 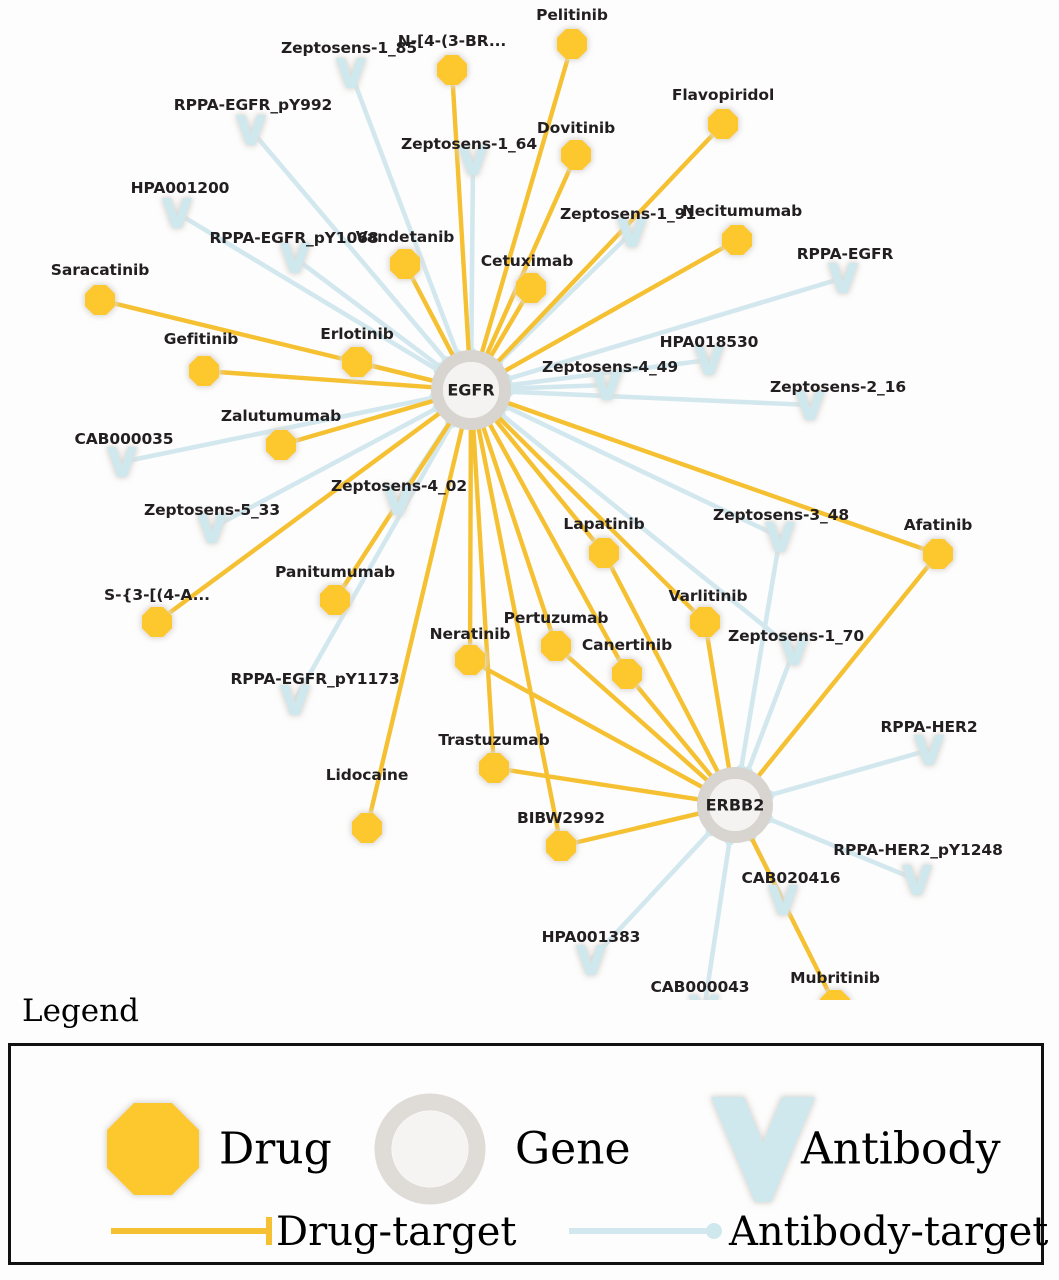 What do you see at coordinates (430, 1149) in the screenshot?
I see `legend-gene-icon` at bounding box center [430, 1149].